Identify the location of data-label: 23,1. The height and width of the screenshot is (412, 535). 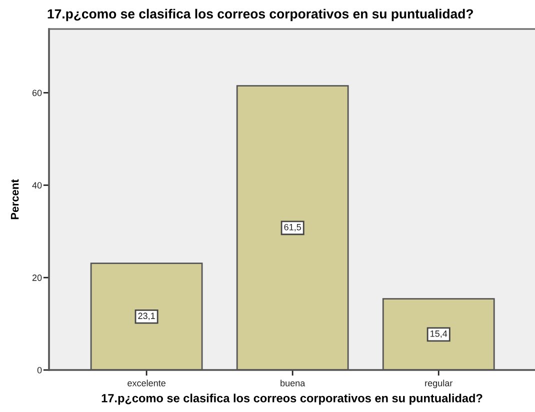
(146, 316).